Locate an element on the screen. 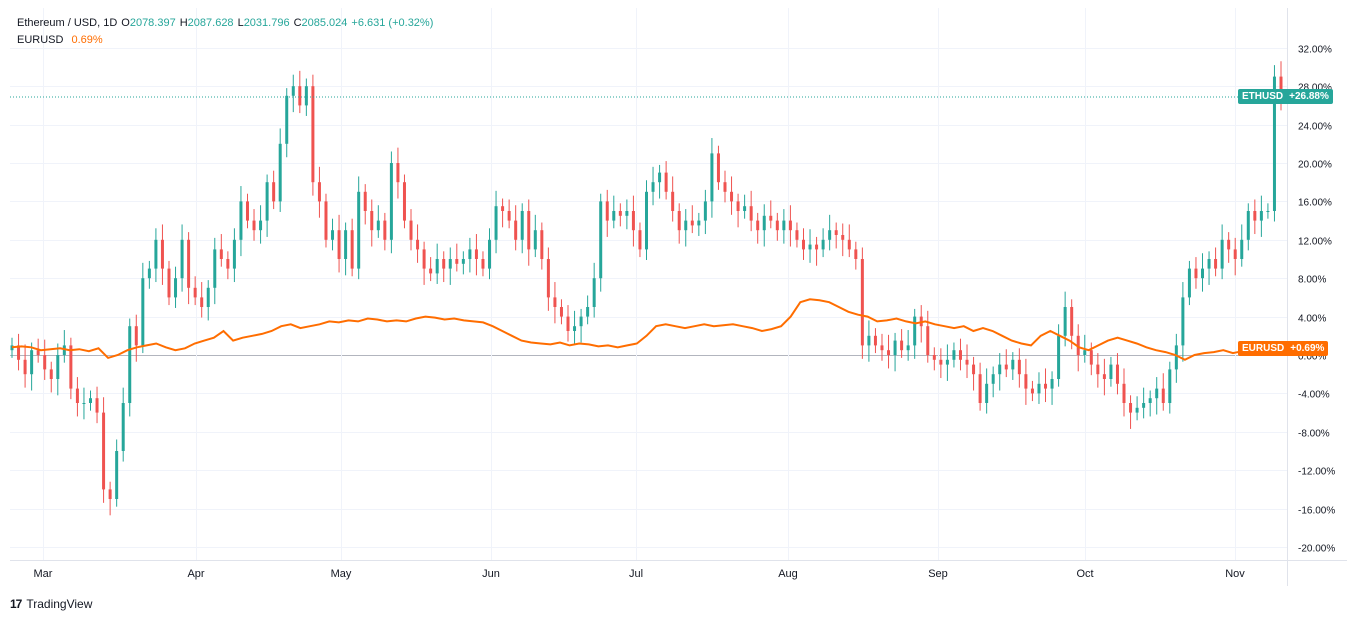  y-tick-label: 12.00% is located at coordinates (1315, 242).